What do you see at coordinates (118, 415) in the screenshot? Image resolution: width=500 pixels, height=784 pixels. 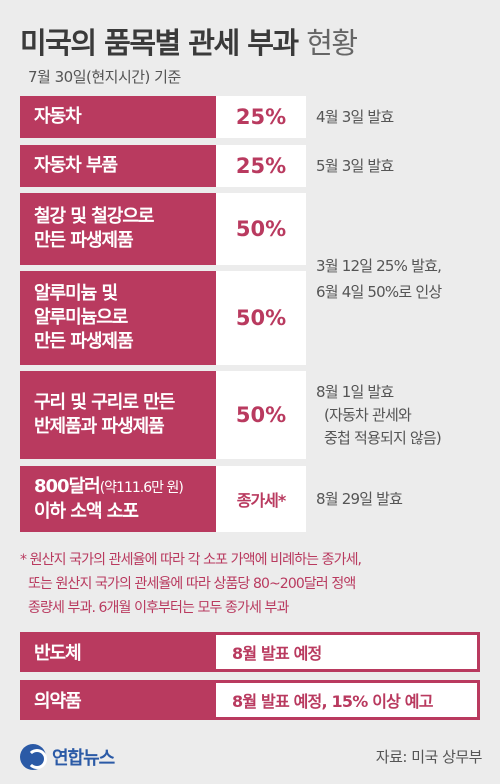 I see `category-label: 구리 및 구리로 만든 반제품과 파생제품` at bounding box center [118, 415].